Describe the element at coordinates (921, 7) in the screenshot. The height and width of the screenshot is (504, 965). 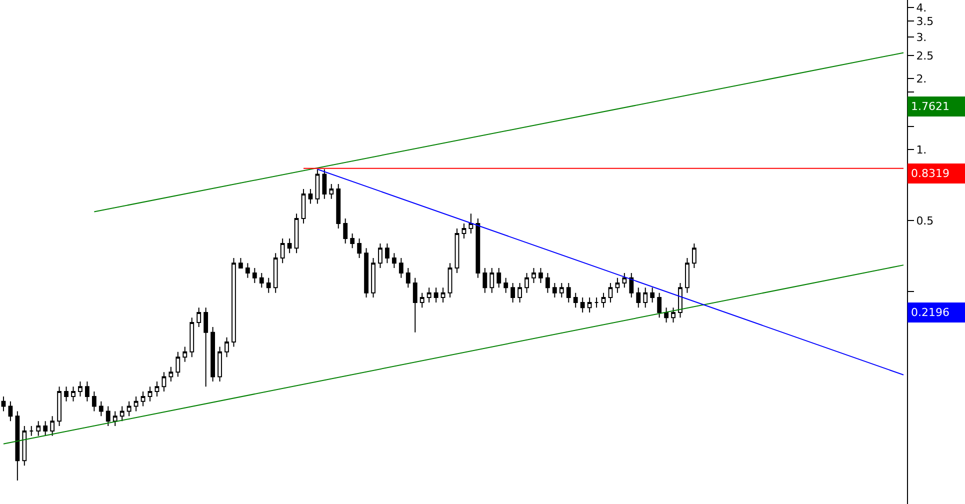
I see `y-tick-label: 4.` at that location.